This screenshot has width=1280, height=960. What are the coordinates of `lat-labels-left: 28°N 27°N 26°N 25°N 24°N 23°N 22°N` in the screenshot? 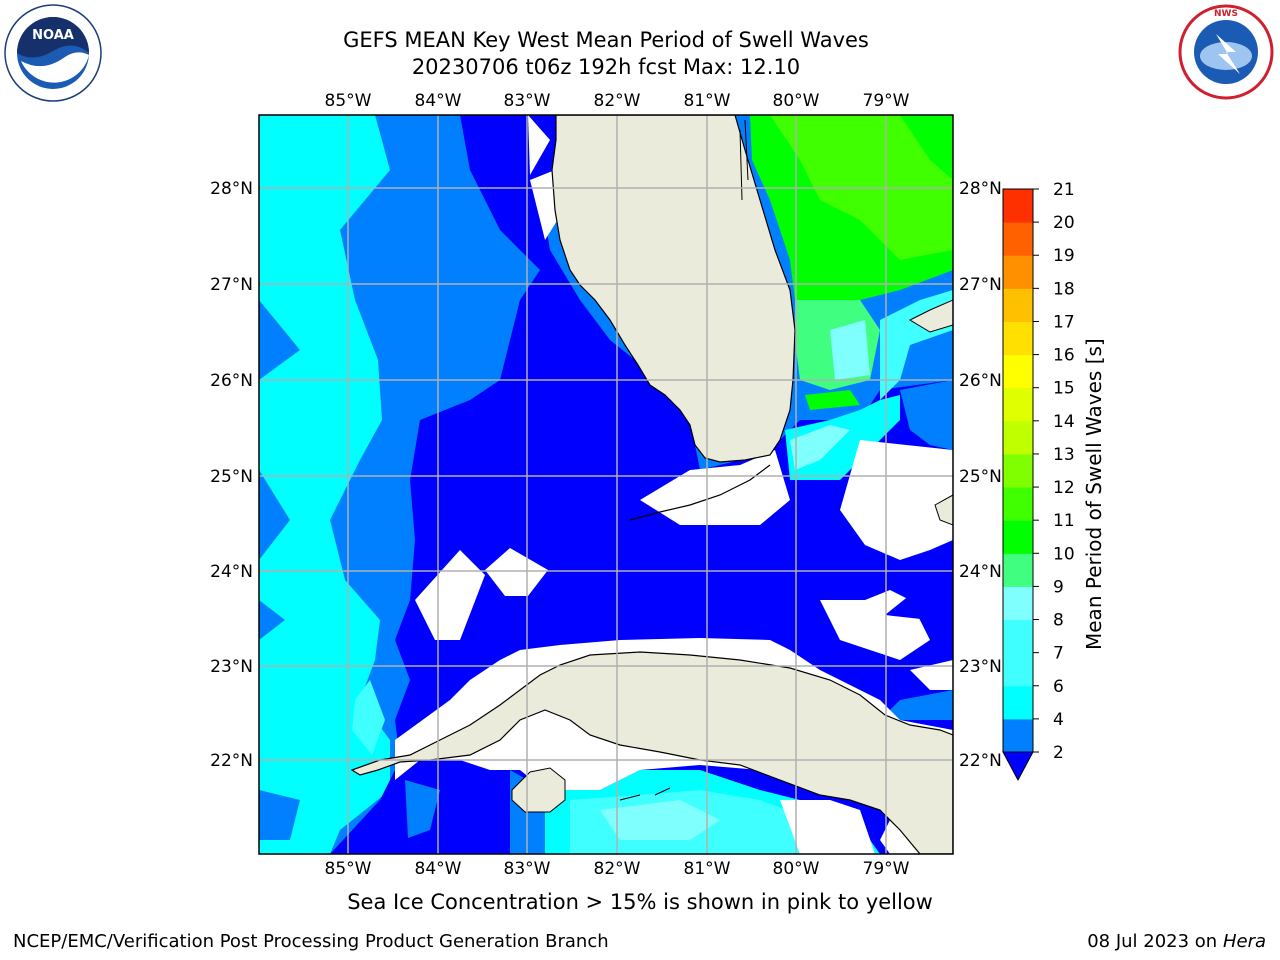 It's located at (231, 475).